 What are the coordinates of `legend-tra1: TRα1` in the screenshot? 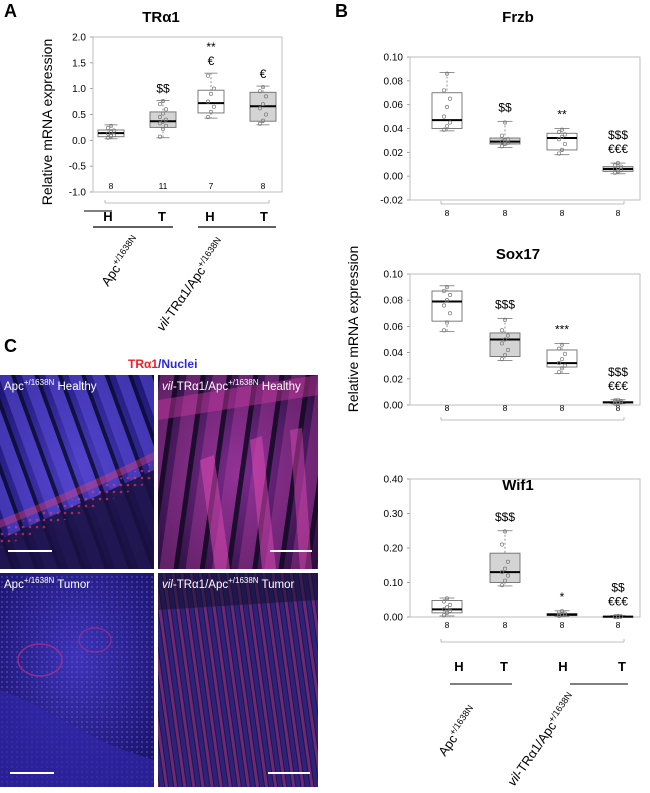 It's located at (143, 364).